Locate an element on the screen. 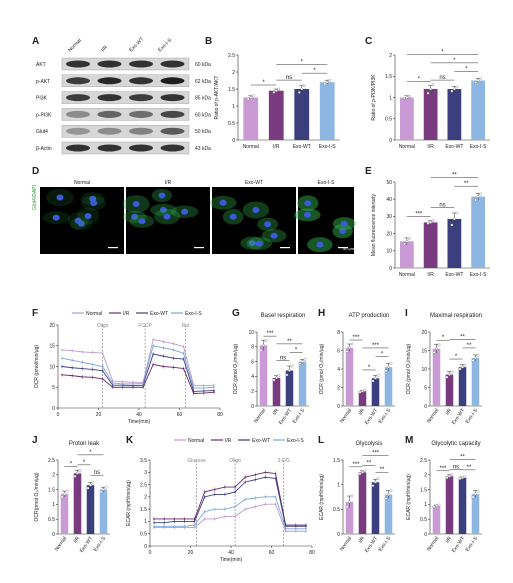 The width and height of the screenshot is (513, 583). panel-label-f: F is located at coordinates (35, 313).